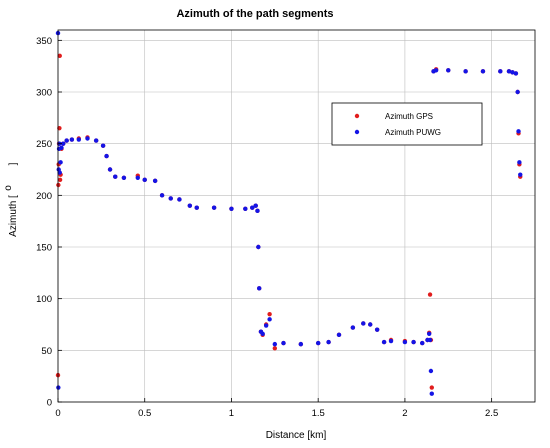 The height and width of the screenshot is (448, 550). Describe the element at coordinates (49, 403) in the screenshot. I see `y-tick-label: 0` at that location.